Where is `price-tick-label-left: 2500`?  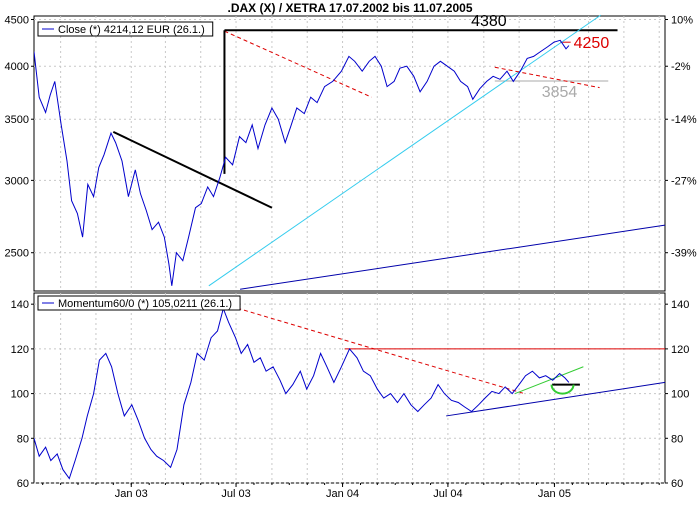 price-tick-label-left: 2500 is located at coordinates (17, 254).